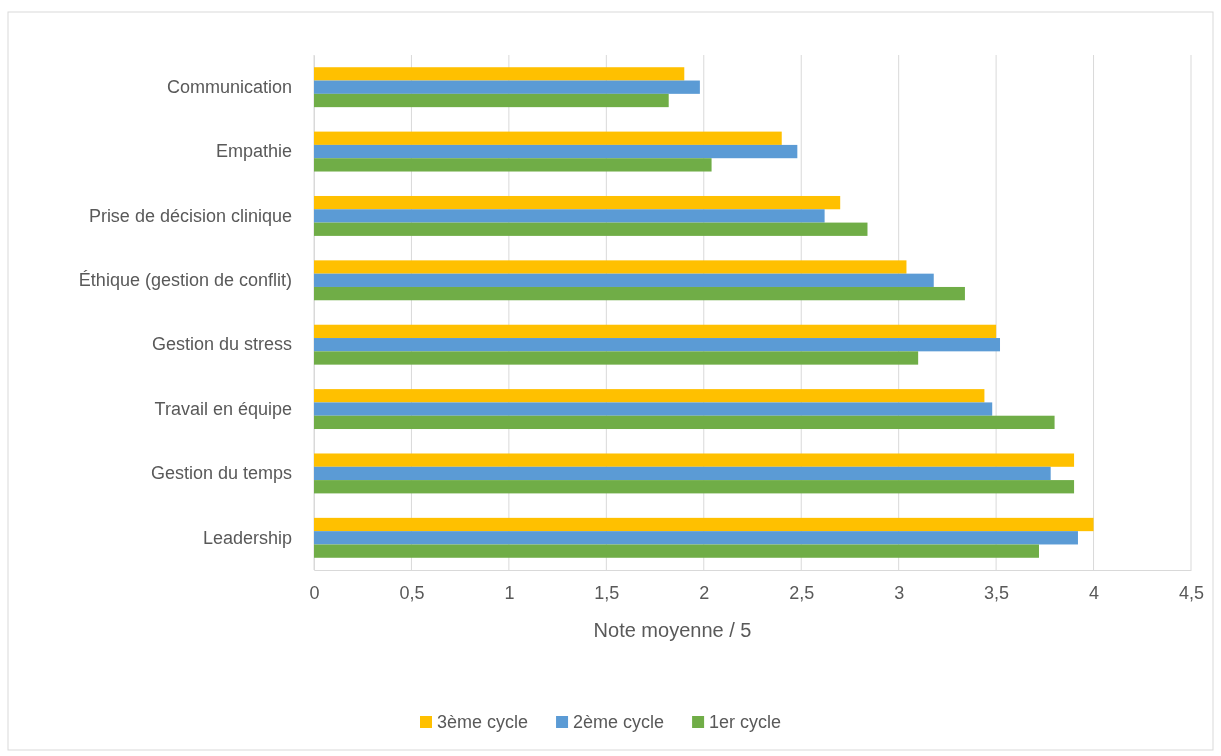 This screenshot has width=1221, height=756. I want to click on x-tick-label: 2, so click(704, 592).